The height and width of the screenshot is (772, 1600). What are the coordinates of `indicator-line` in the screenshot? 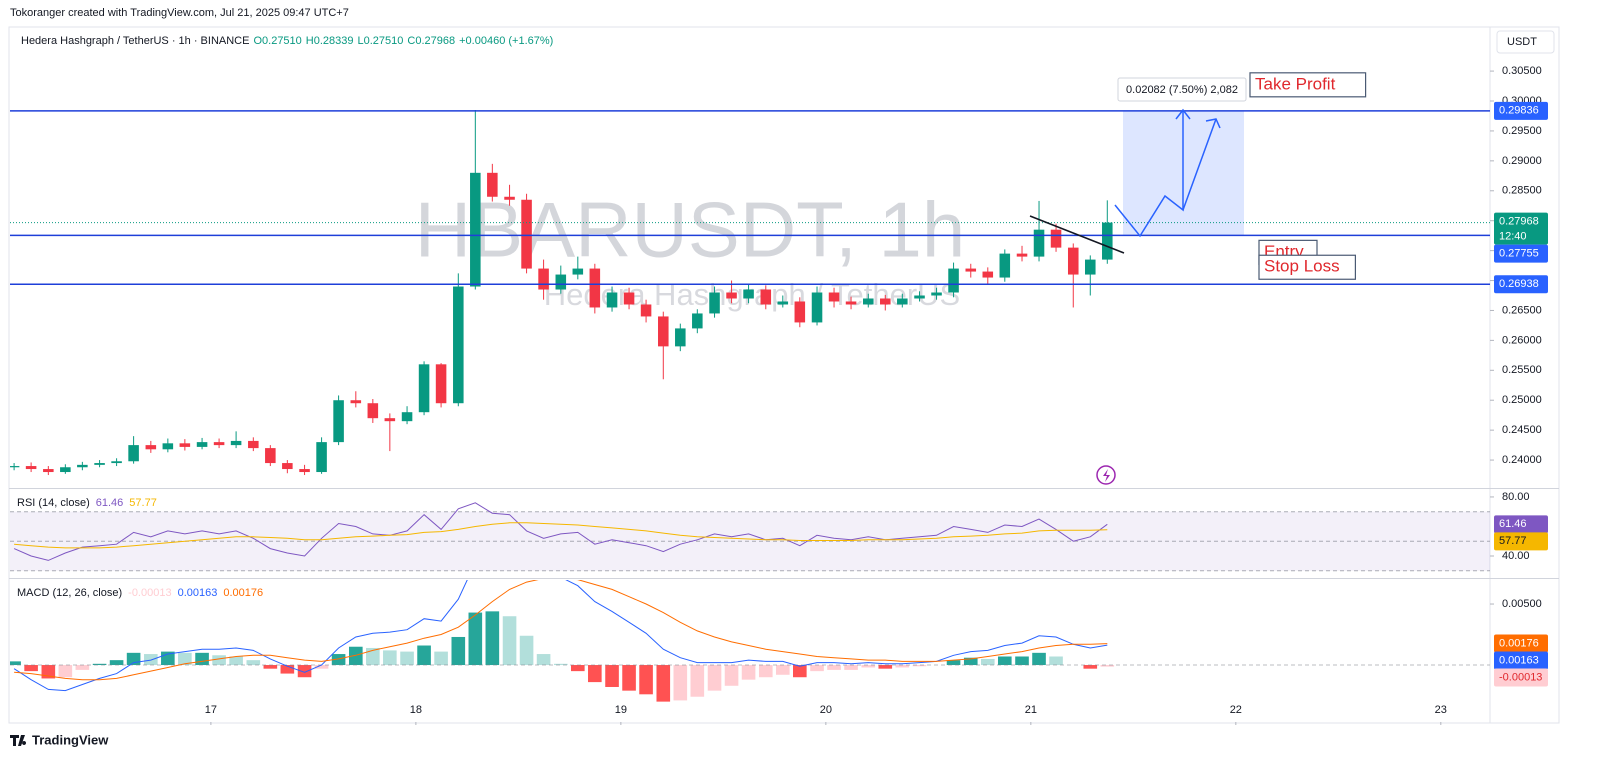 It's located at (560, 531).